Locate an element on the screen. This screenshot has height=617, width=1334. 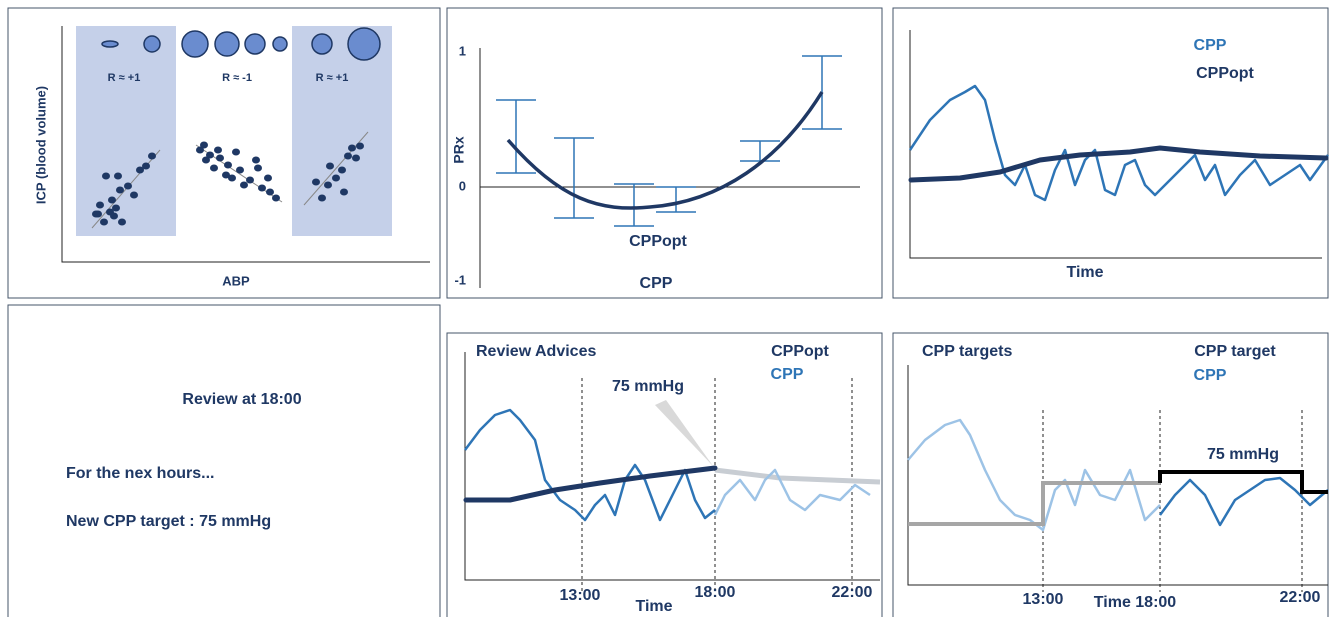
past-target is located at coordinates (1034, 503).